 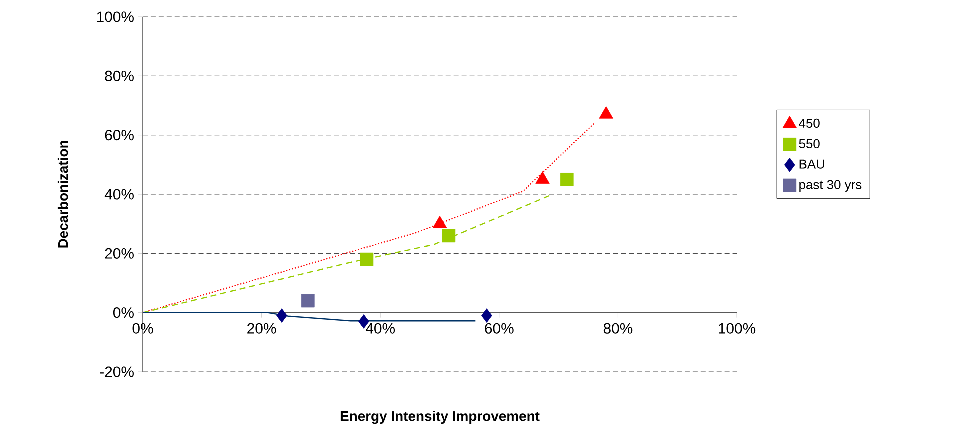 I want to click on x-tick-label: 40%, so click(x=381, y=328).